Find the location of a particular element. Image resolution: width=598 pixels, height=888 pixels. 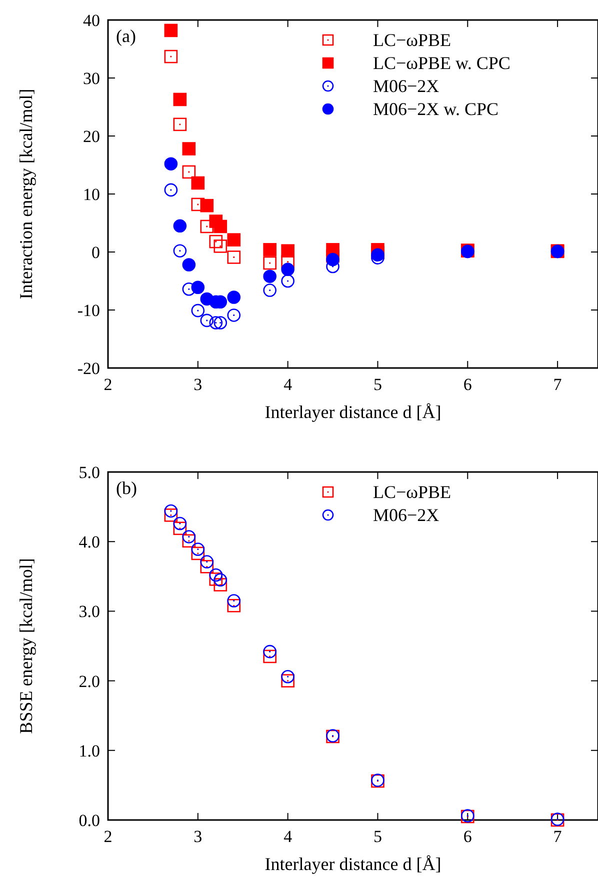

y-tick-label: -10 is located at coordinates (88, 310).